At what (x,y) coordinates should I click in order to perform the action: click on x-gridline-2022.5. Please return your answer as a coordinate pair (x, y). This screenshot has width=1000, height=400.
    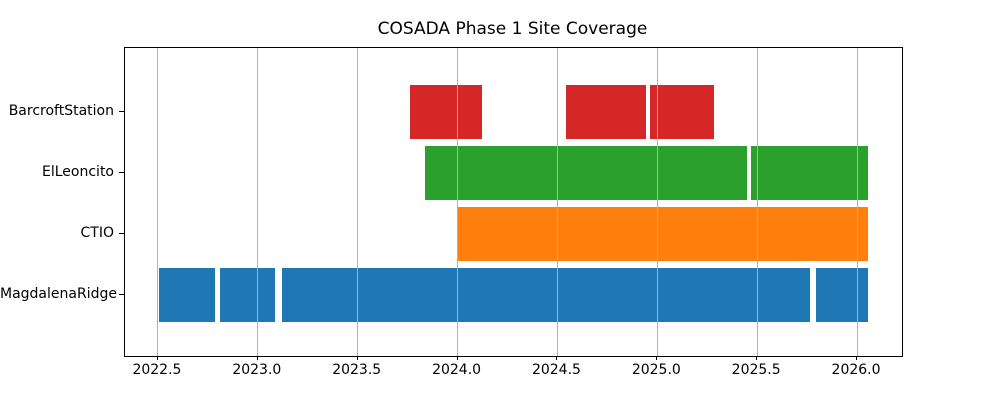
    Looking at the image, I should click on (158, 202).